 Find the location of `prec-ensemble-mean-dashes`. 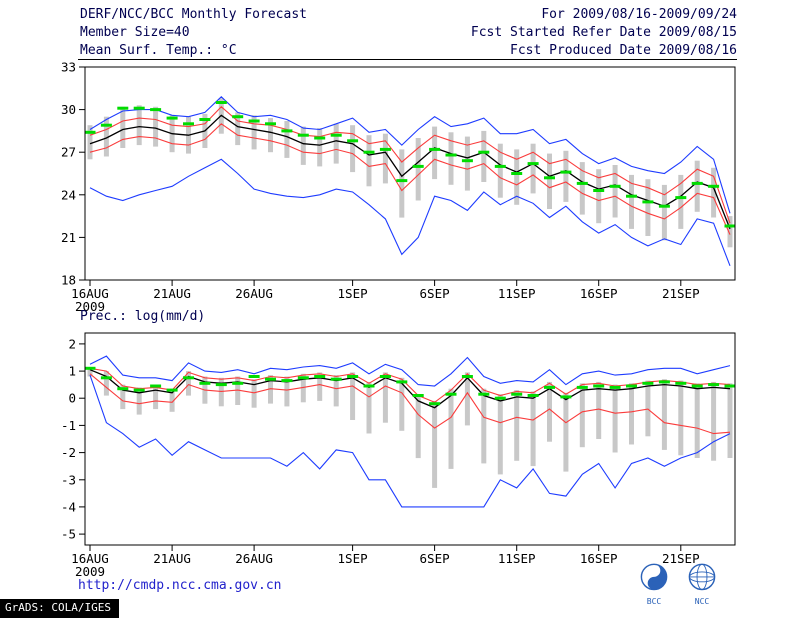

prec-ensemble-mean-dashes is located at coordinates (410, 386).